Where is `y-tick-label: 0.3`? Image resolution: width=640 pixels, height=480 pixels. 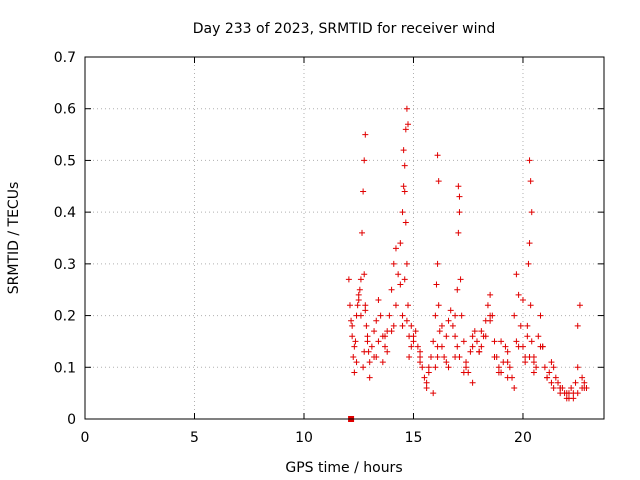
y-tick-label: 0.3 is located at coordinates (65, 265).